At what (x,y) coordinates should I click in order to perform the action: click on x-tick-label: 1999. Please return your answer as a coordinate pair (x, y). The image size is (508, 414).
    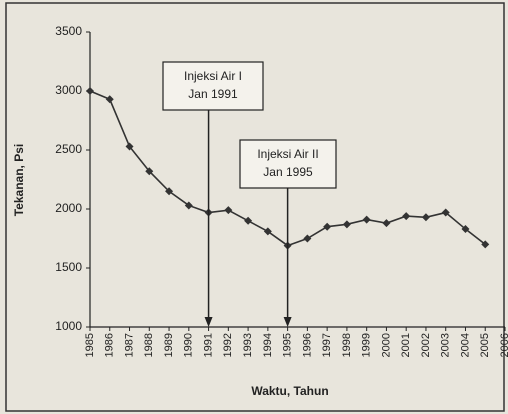
    Looking at the image, I should click on (367, 345).